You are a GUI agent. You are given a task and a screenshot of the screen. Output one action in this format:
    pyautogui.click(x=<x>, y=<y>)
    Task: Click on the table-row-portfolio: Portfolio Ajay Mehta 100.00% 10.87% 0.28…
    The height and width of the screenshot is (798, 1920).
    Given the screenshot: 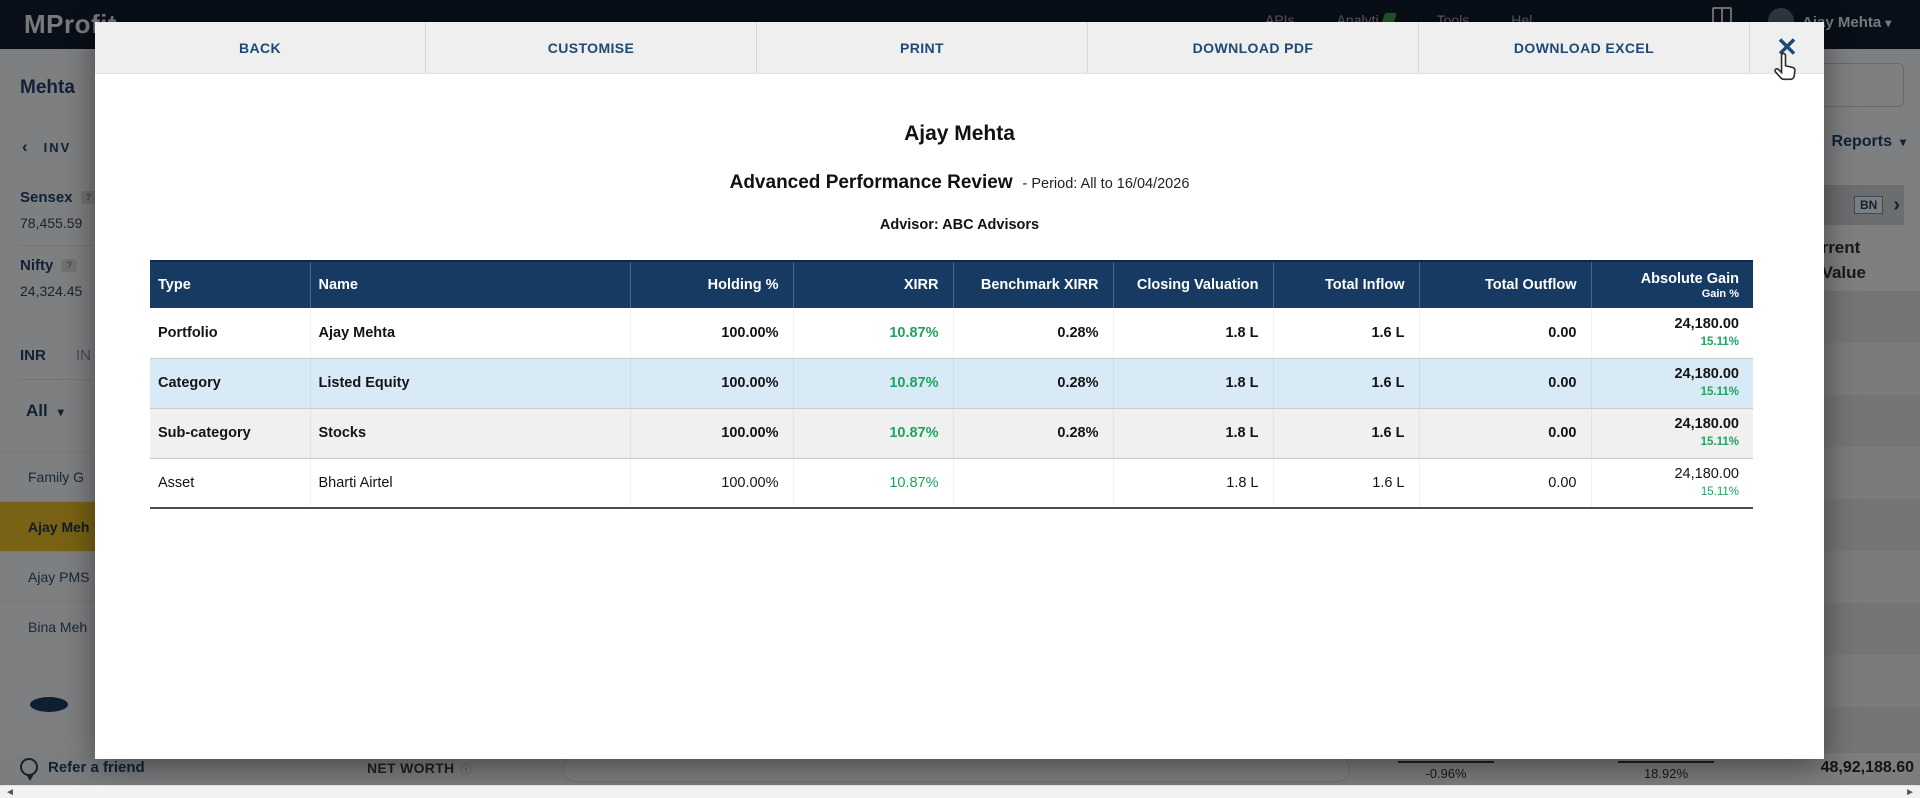 What is the action you would take?
    pyautogui.click(x=951, y=333)
    